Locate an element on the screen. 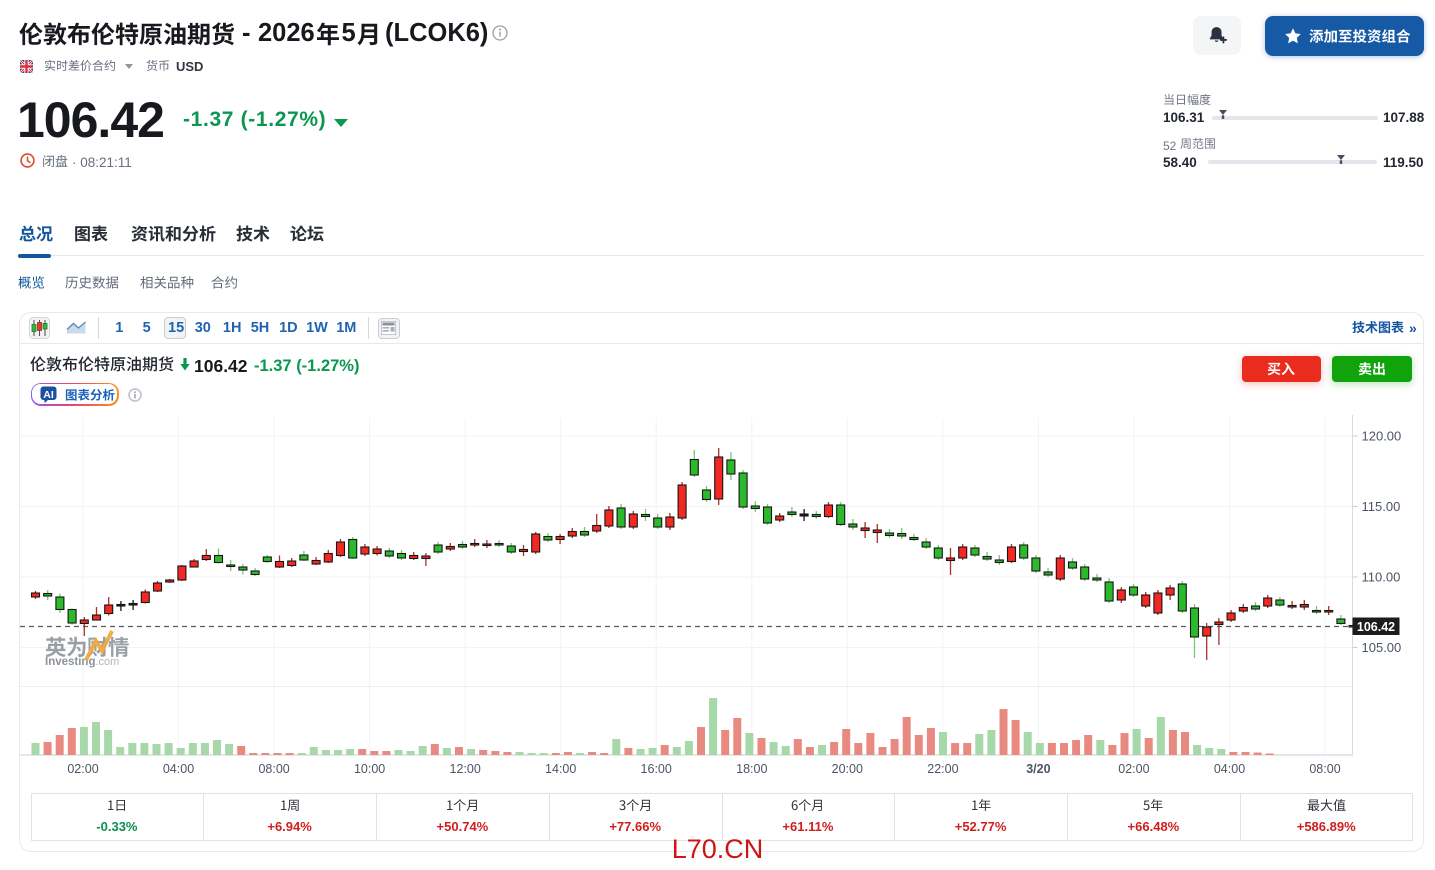 The width and height of the screenshot is (1435, 870). svg-text: 3/20 is located at coordinates (1038, 769).